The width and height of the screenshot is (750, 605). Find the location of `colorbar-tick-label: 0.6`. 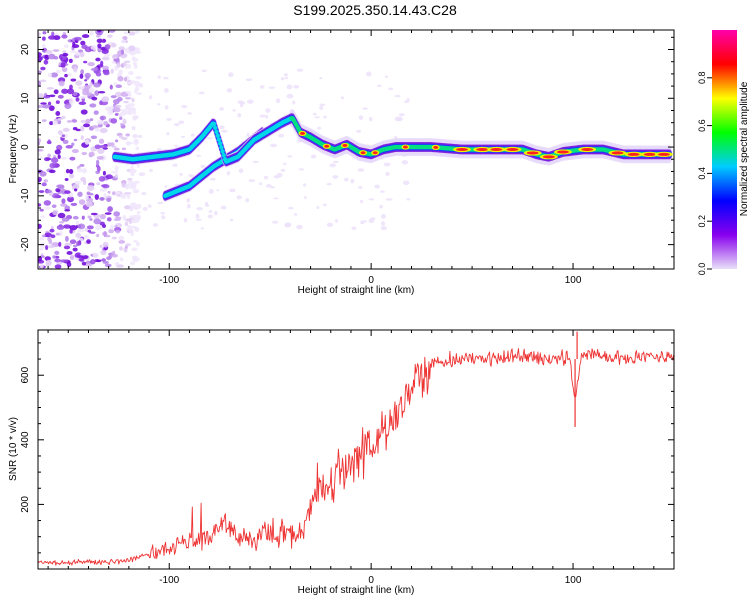

colorbar-tick-label: 0.6 is located at coordinates (702, 125).